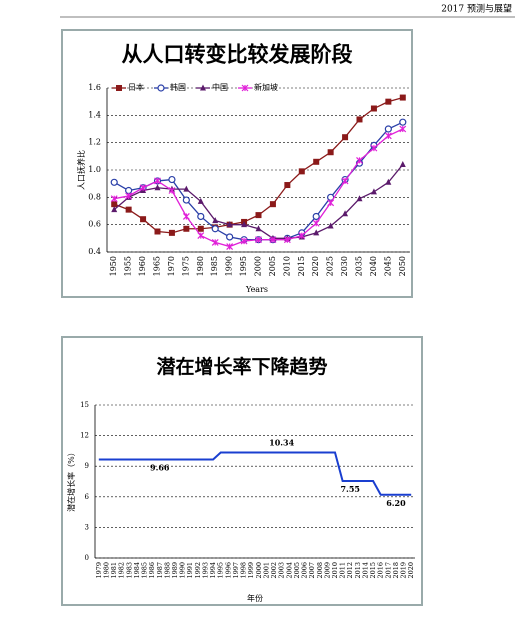  I want to click on x-tick-label: 1995, so click(221, 570).